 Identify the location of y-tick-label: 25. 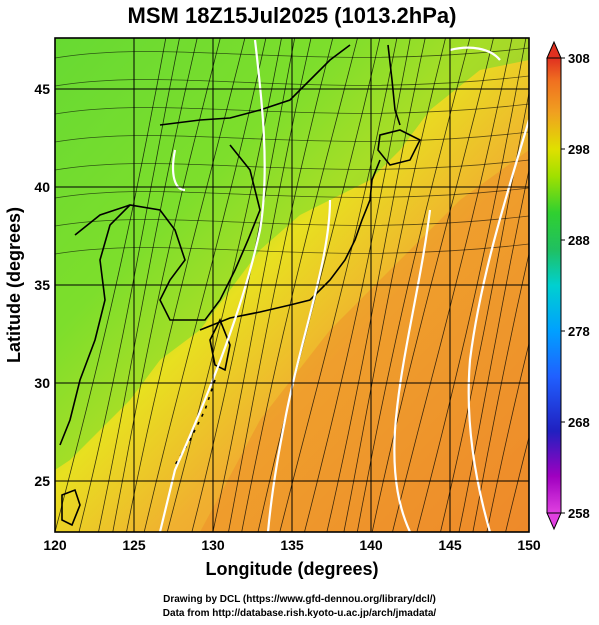
(42, 481).